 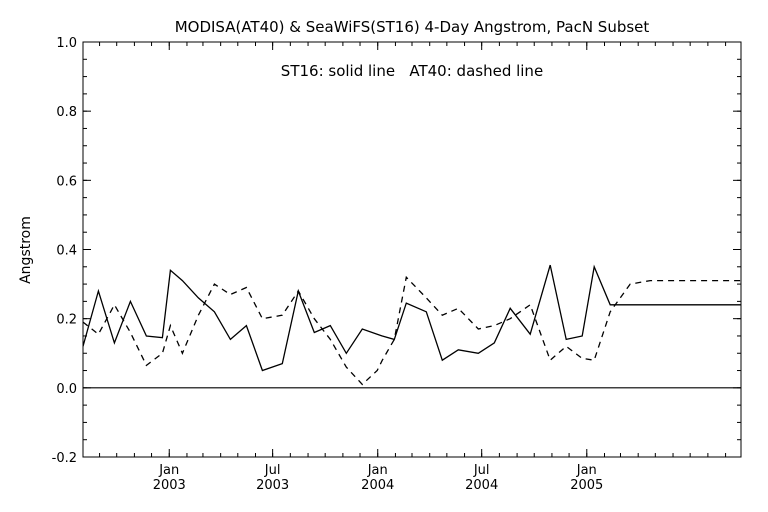 What do you see at coordinates (586, 485) in the screenshot?
I see `x-tick-label-year: 2005` at bounding box center [586, 485].